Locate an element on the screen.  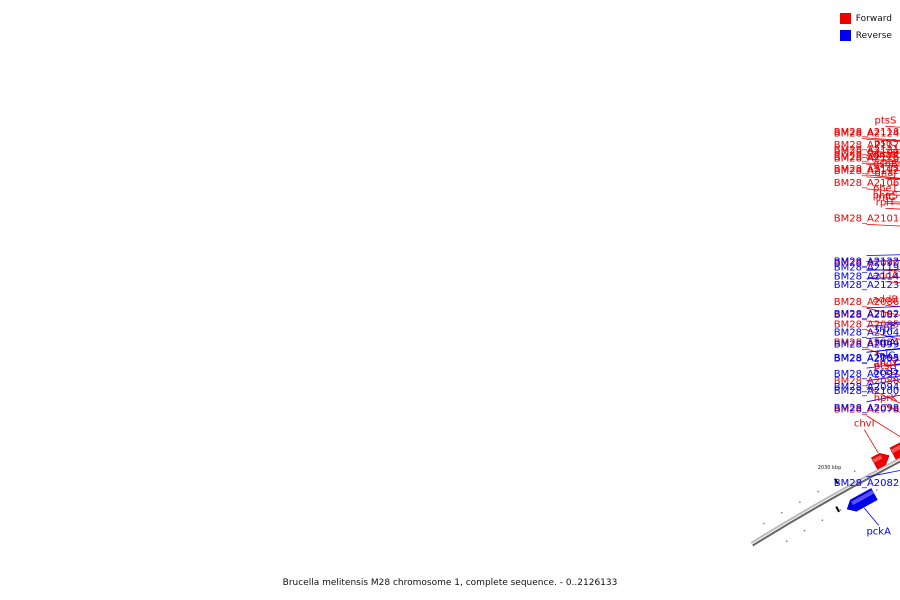
reverse-genes is located at coordinates (862, 500).